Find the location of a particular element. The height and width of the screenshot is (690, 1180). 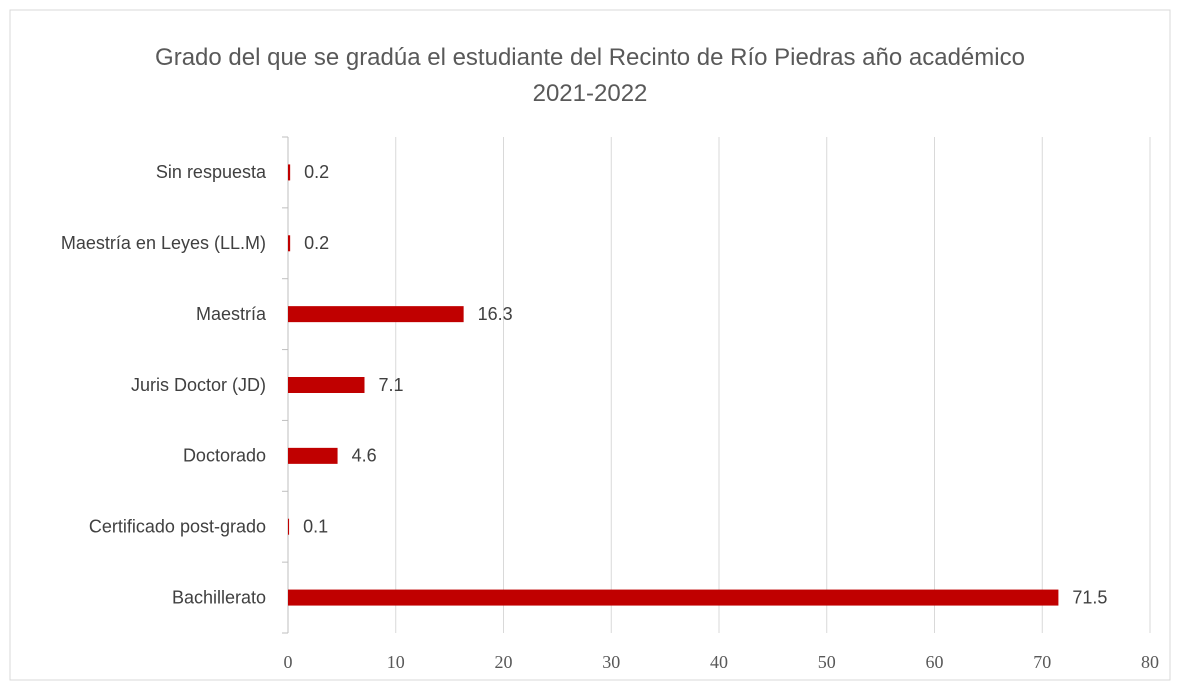

x-tick-label: 80 is located at coordinates (1150, 662).